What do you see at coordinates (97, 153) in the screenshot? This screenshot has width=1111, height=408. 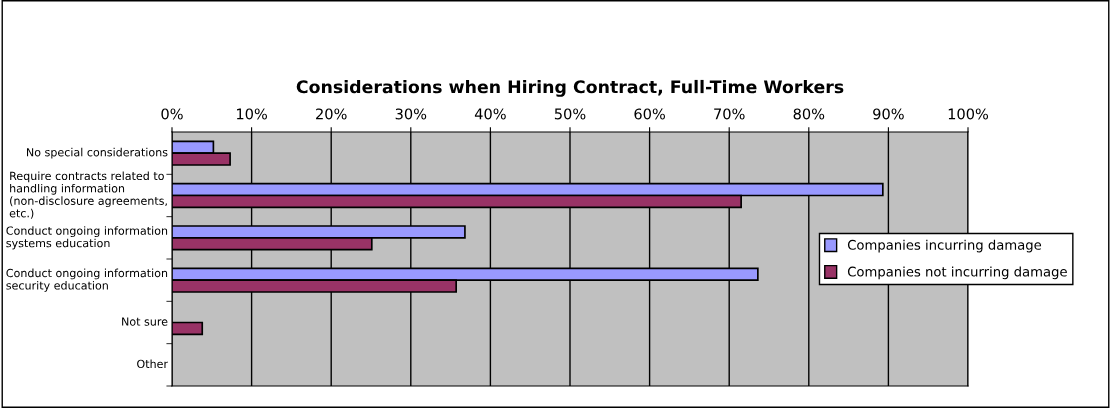 I see `y-tick-label: No special considerations` at bounding box center [97, 153].